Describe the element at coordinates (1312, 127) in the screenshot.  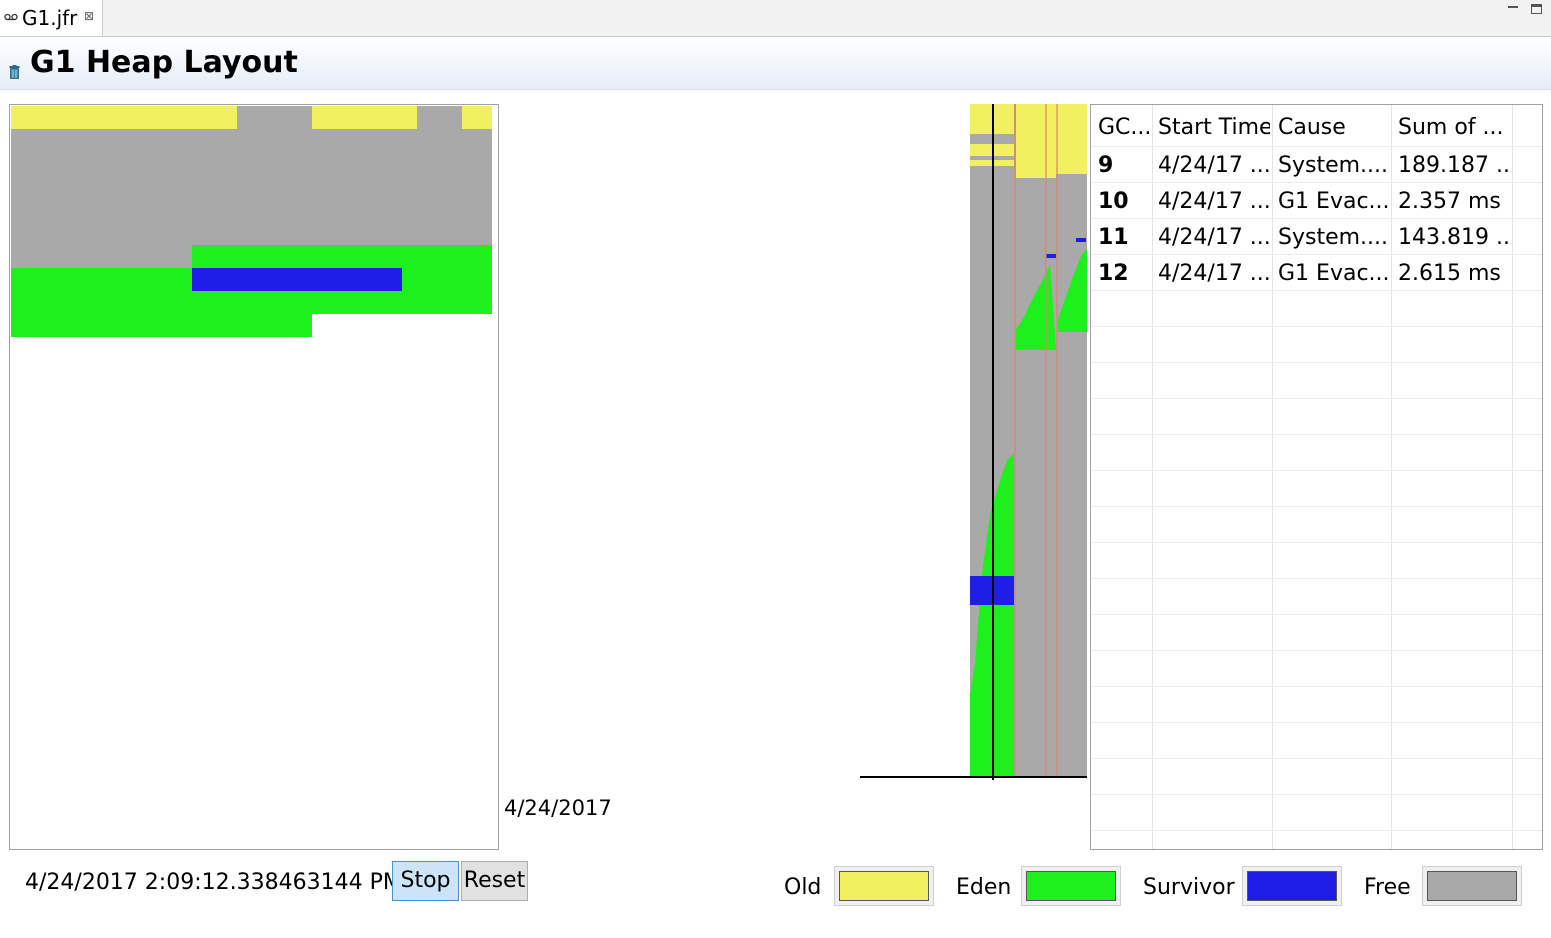
I see `column-header-cause: Cause` at that location.